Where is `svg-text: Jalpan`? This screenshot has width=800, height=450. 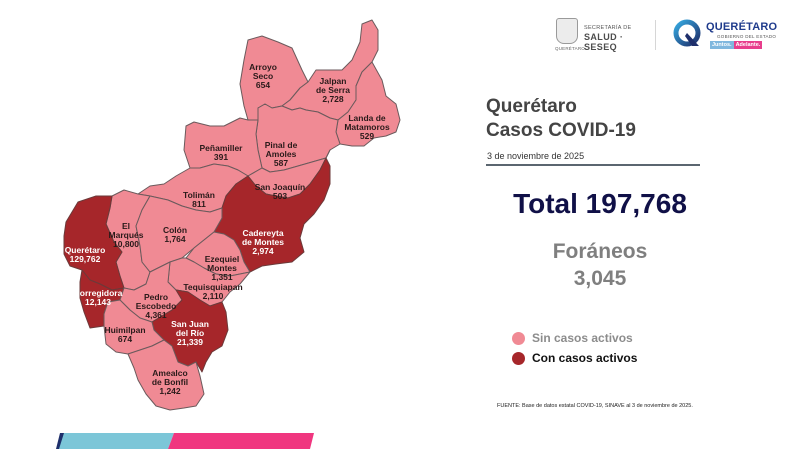 svg-text: Jalpan is located at coordinates (333, 81).